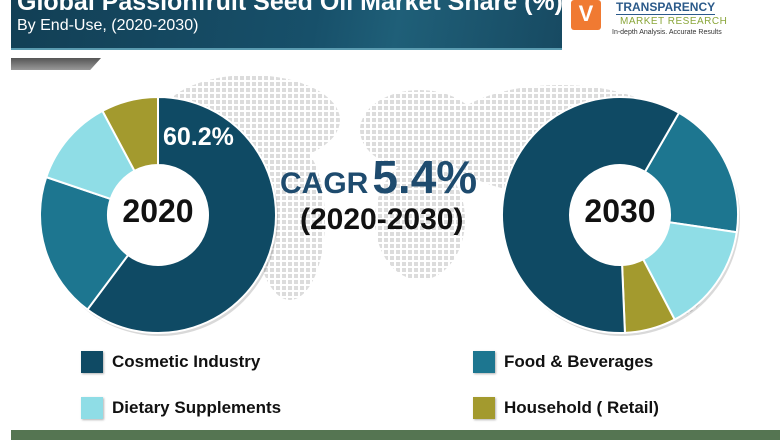 This screenshot has height=440, width=780. What do you see at coordinates (108, 25) in the screenshot?
I see `chart-subtitle: By End-Use, (2020-2030)` at bounding box center [108, 25].